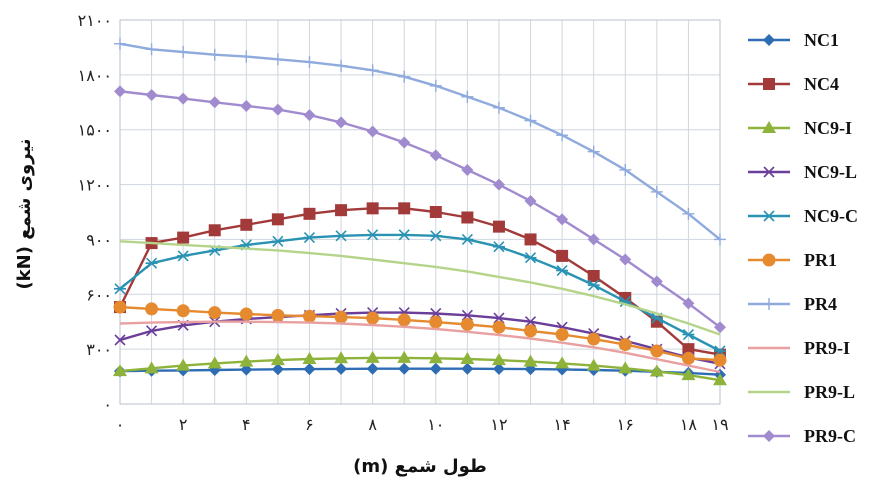 The width and height of the screenshot is (881, 489). I want to click on legend-marker-nc1, so click(769, 40).